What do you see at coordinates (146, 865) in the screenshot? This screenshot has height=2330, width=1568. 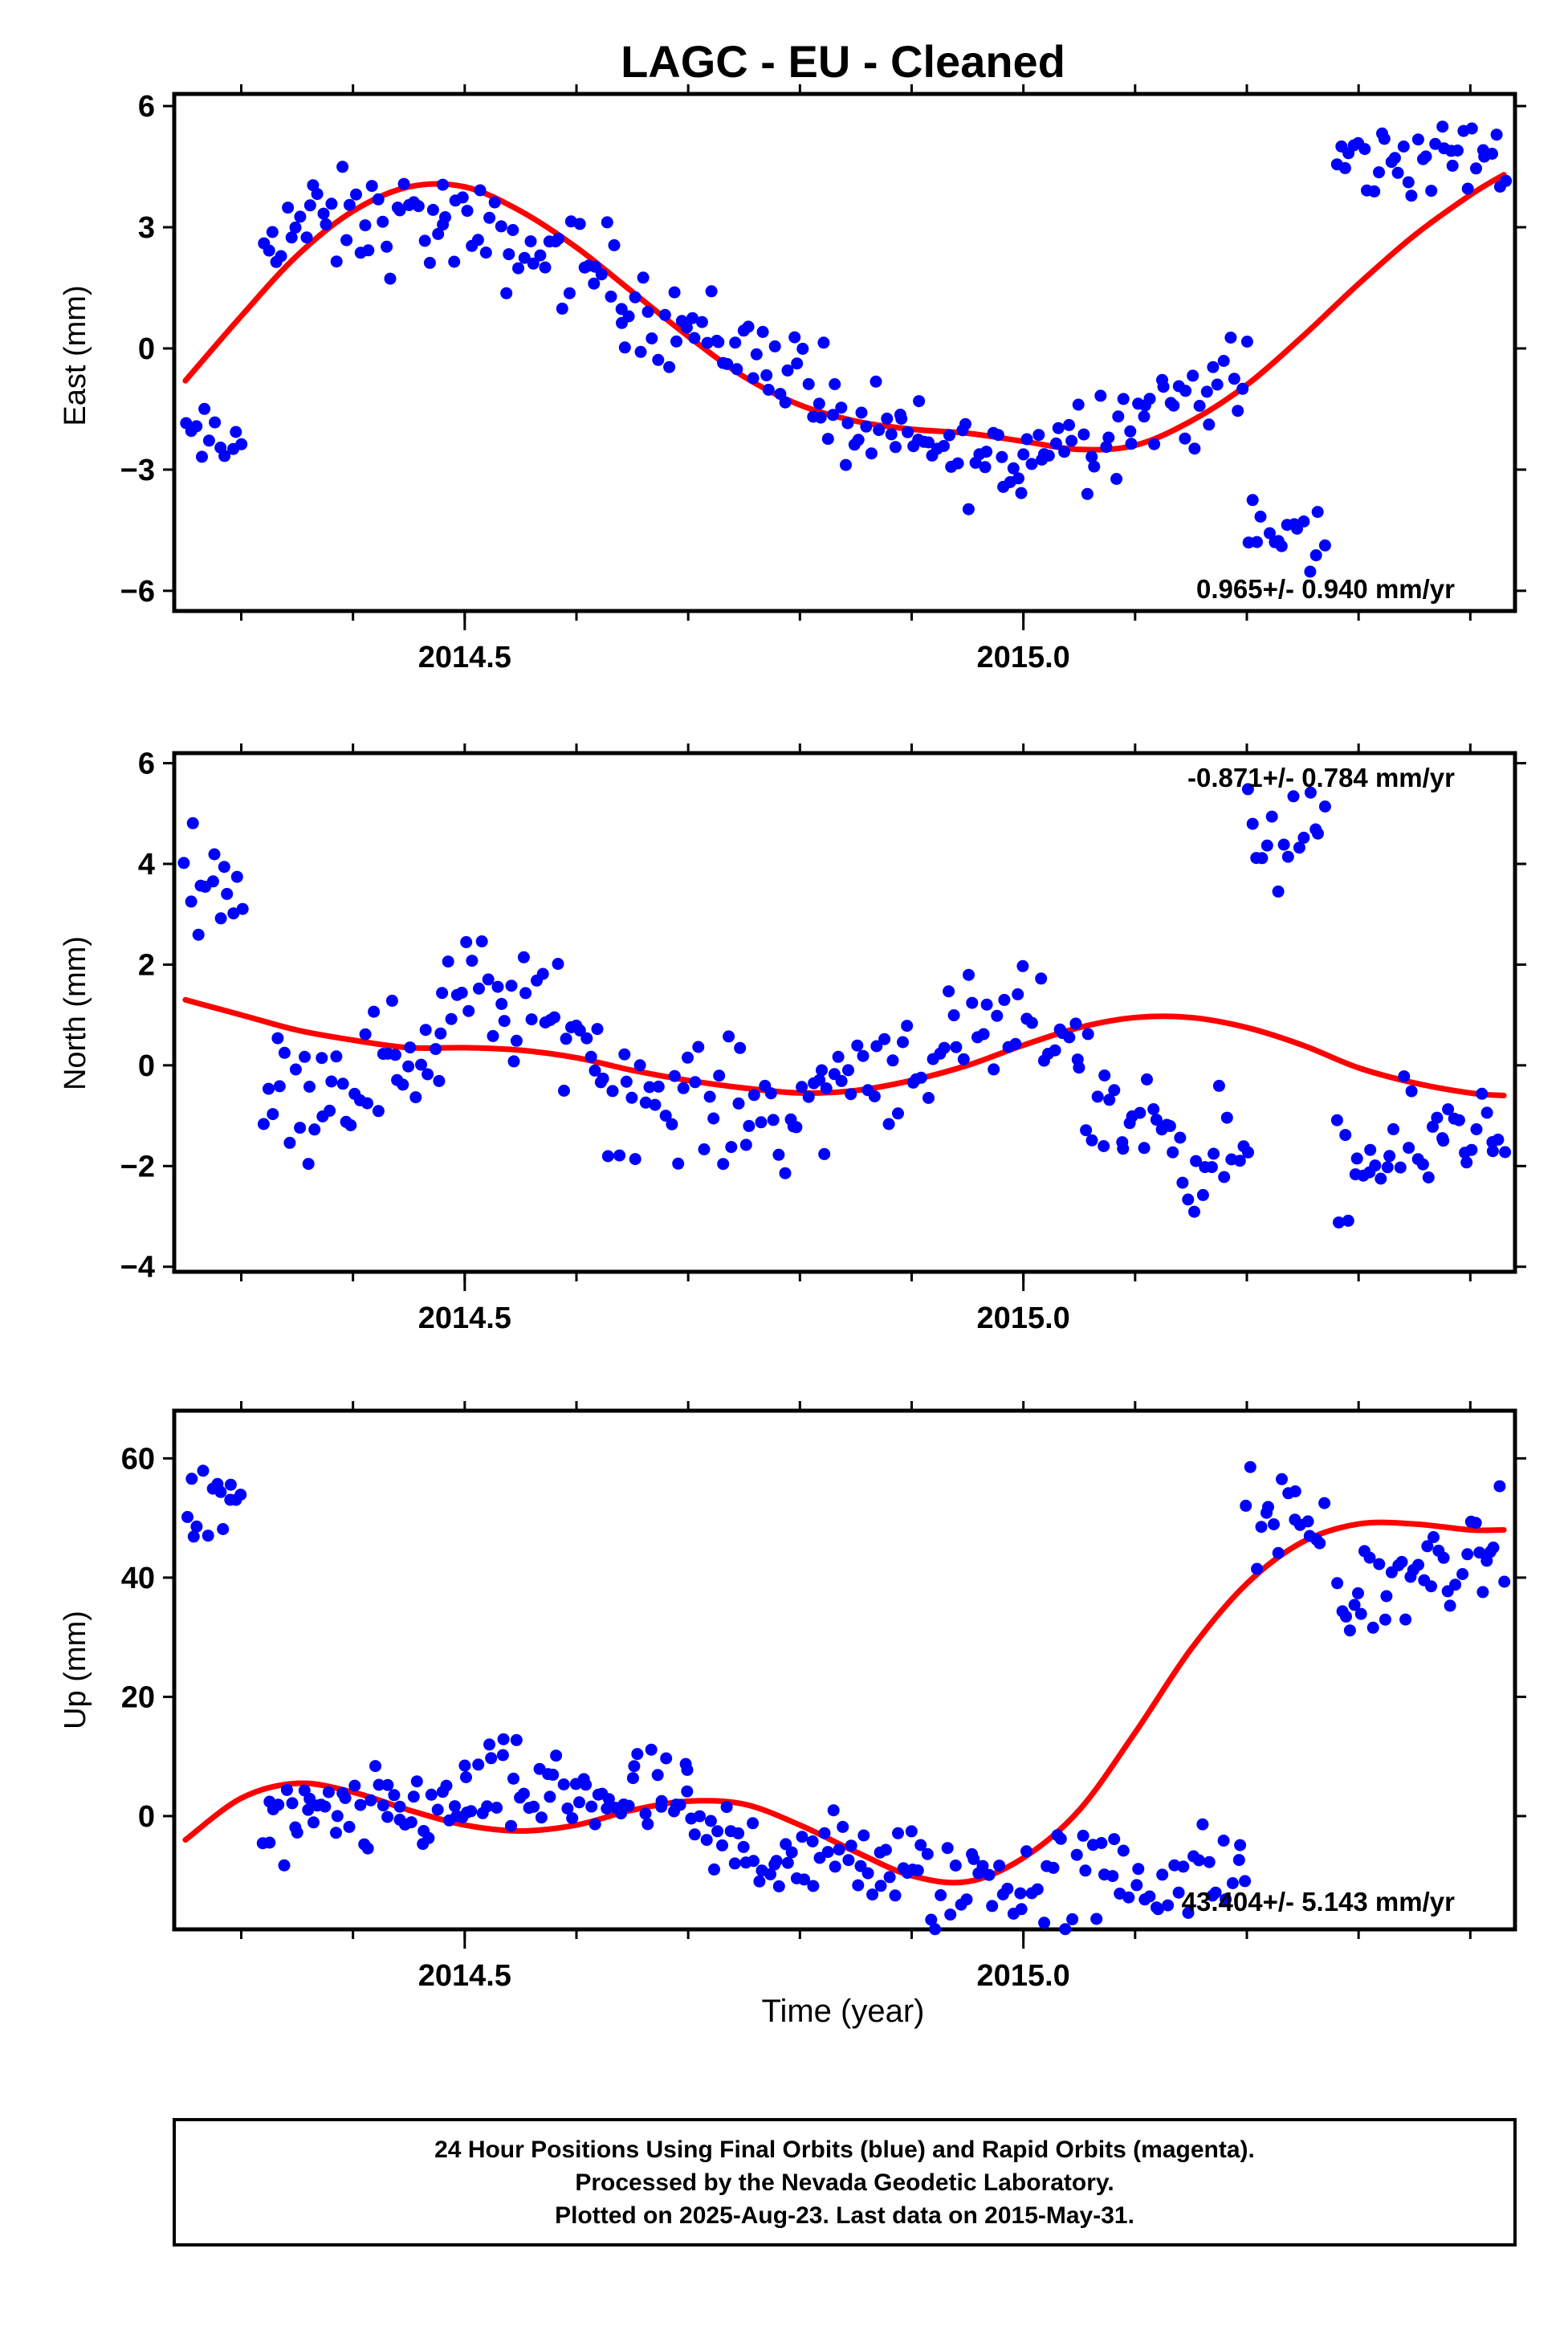 I see `y-tick-label-north: 4` at bounding box center [146, 865].